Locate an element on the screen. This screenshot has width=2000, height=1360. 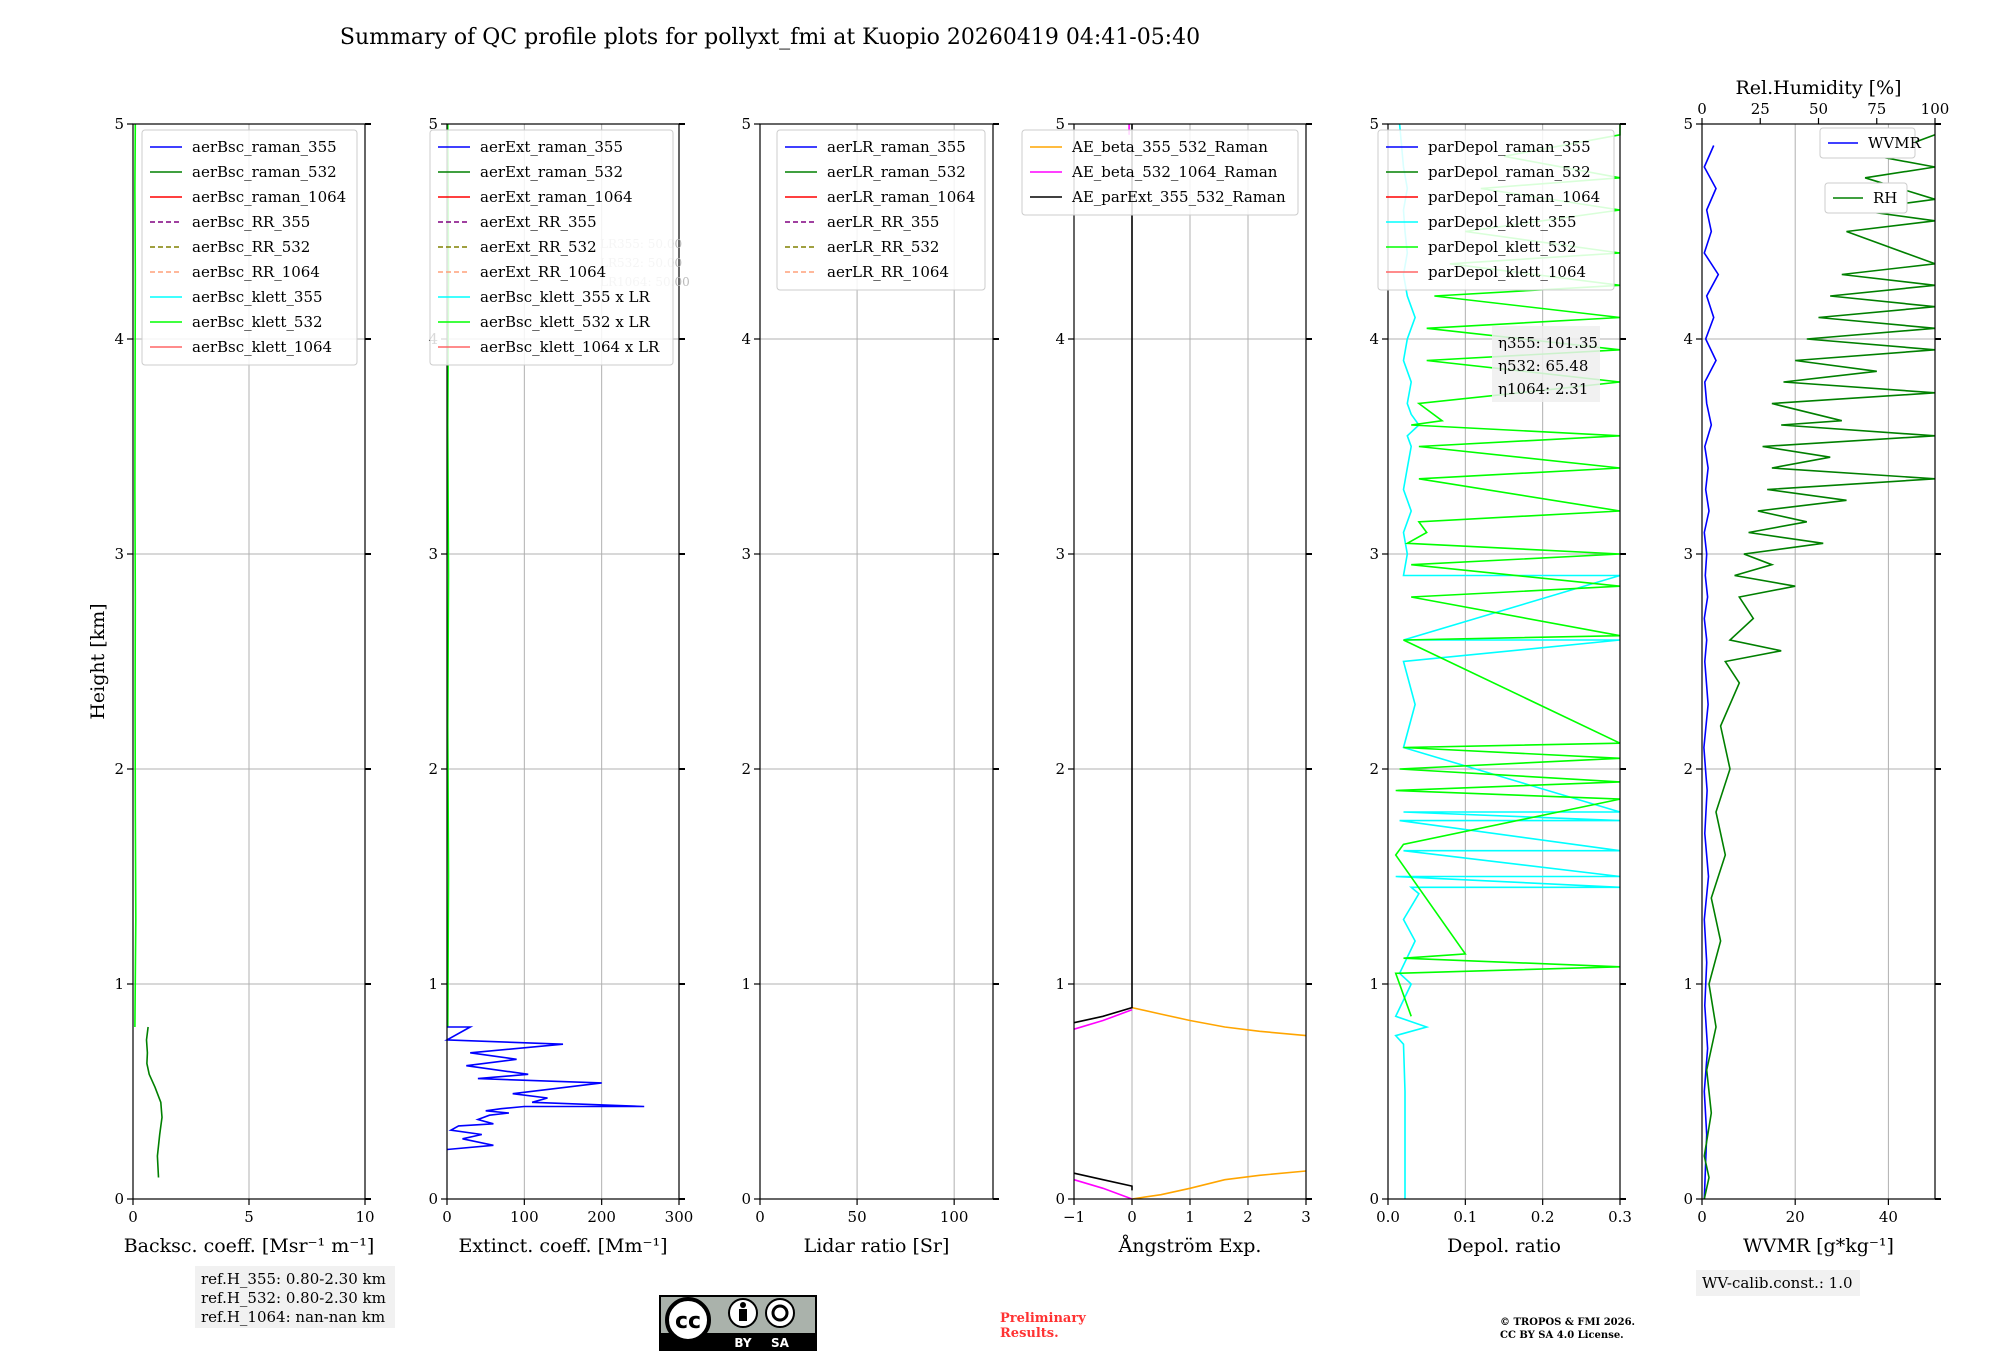
legend-label: aerBsc_klett_355 is located at coordinates (257, 297).